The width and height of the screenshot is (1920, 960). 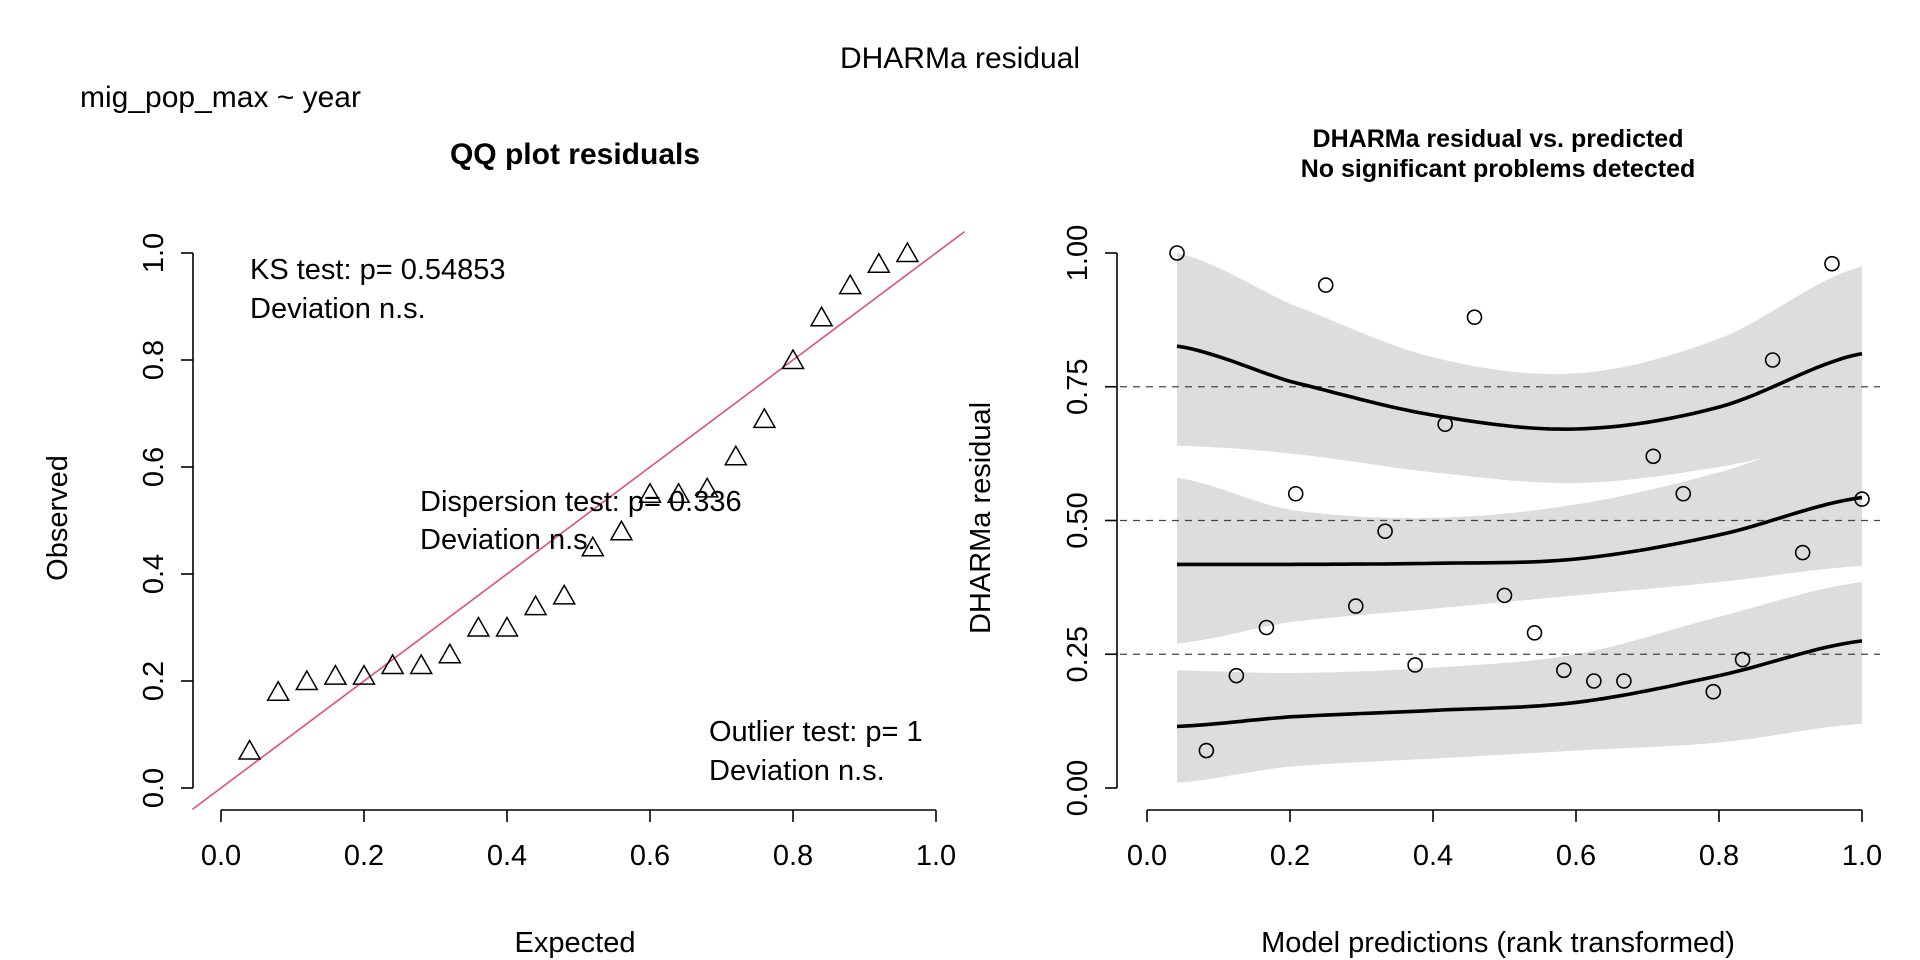 What do you see at coordinates (1520, 531) in the screenshot?
I see `quantile-fit-0.5` at bounding box center [1520, 531].